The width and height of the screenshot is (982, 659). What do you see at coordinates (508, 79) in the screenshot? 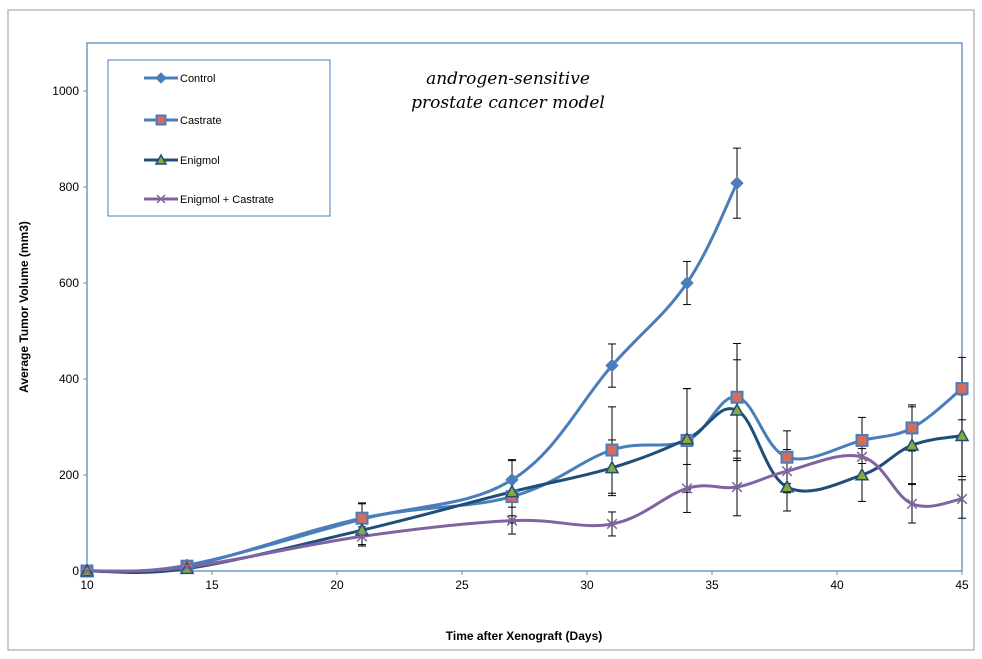
I see `chart-title-line-1: androgen-sensitive` at bounding box center [508, 79].